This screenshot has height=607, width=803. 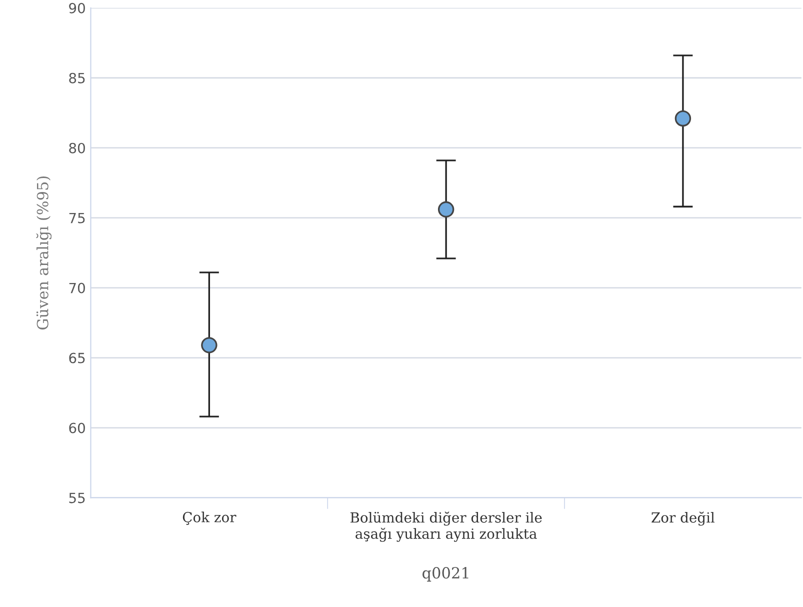 I want to click on y-tick-label: 90, so click(x=77, y=8).